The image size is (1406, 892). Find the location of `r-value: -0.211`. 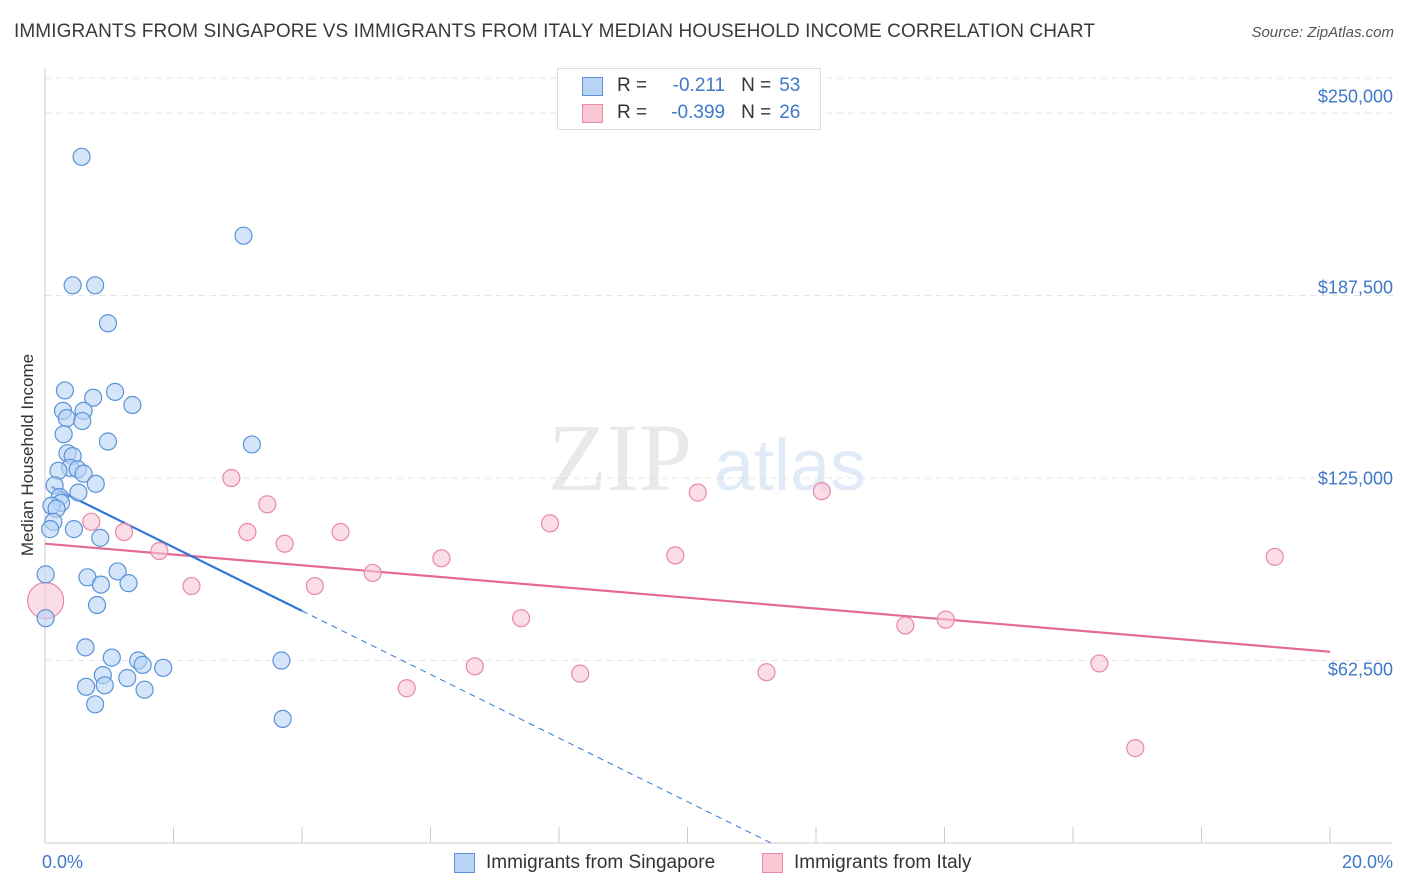

r-value: -0.211 is located at coordinates (699, 85).